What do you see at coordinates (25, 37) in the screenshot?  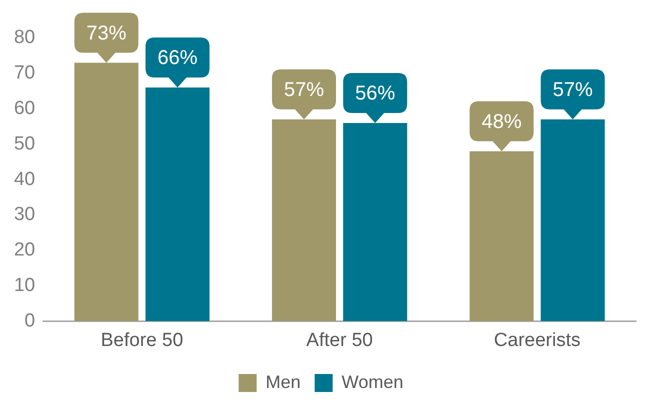 I see `y-tick-label: 80` at bounding box center [25, 37].